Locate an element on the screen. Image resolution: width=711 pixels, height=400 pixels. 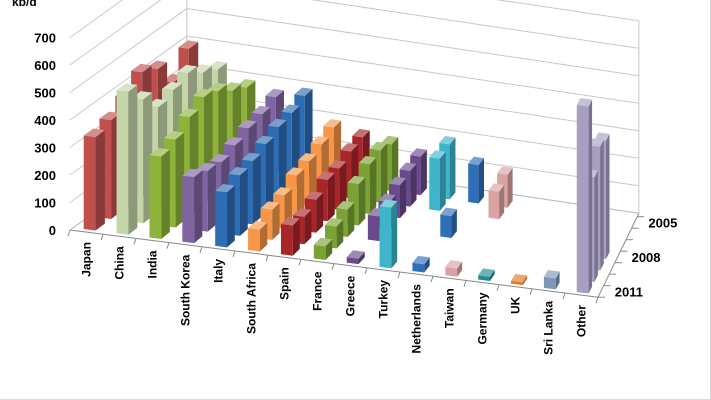
category-label: China is located at coordinates (120, 263).